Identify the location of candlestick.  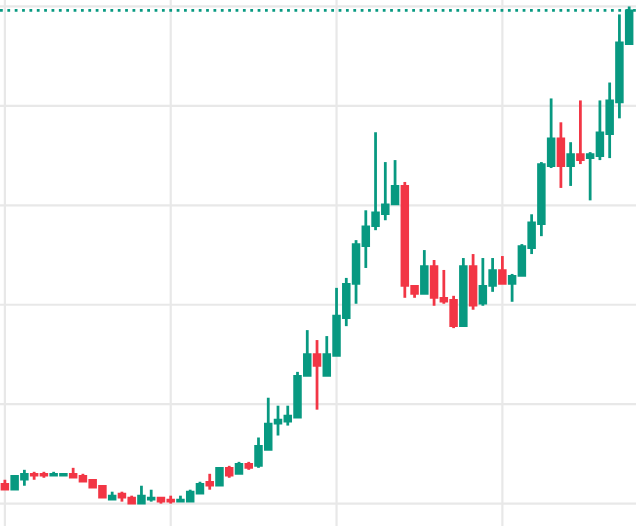
(219, 476).